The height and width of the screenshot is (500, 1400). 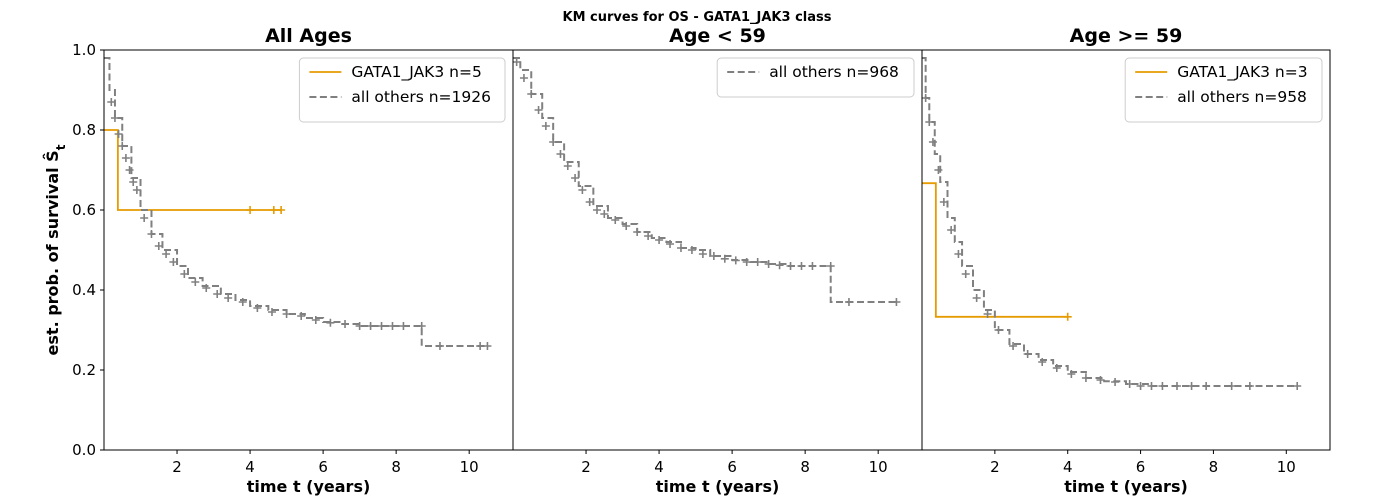 I want to click on legend-age-59-plus: GATA1_JAK3 n=3 all others n=958, so click(x=1223, y=90).